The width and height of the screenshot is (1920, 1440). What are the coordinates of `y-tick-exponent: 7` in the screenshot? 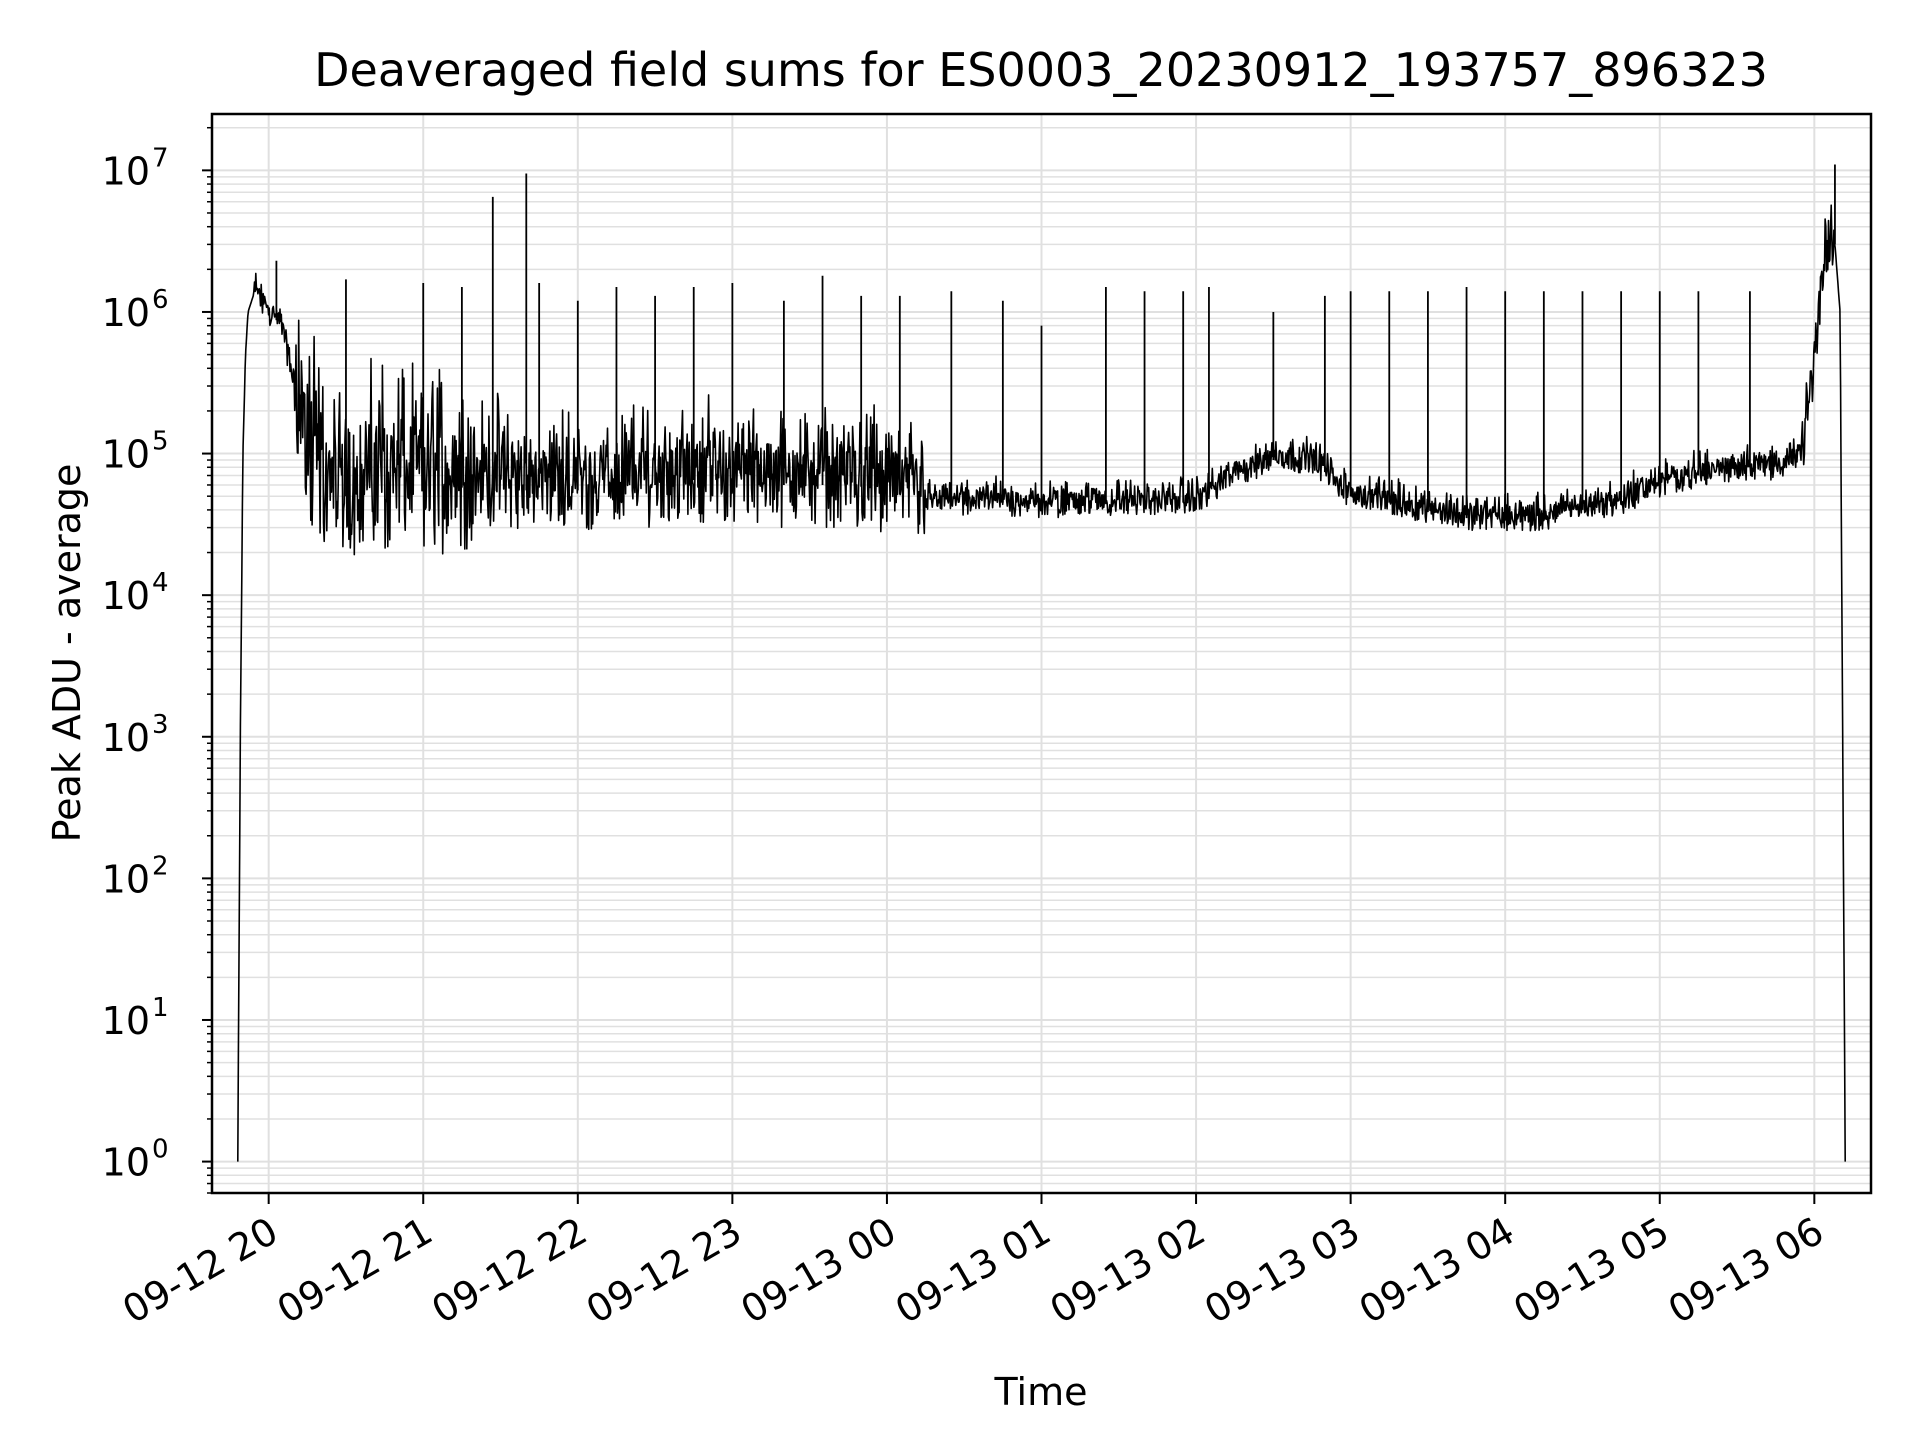 It's located at (160, 158).